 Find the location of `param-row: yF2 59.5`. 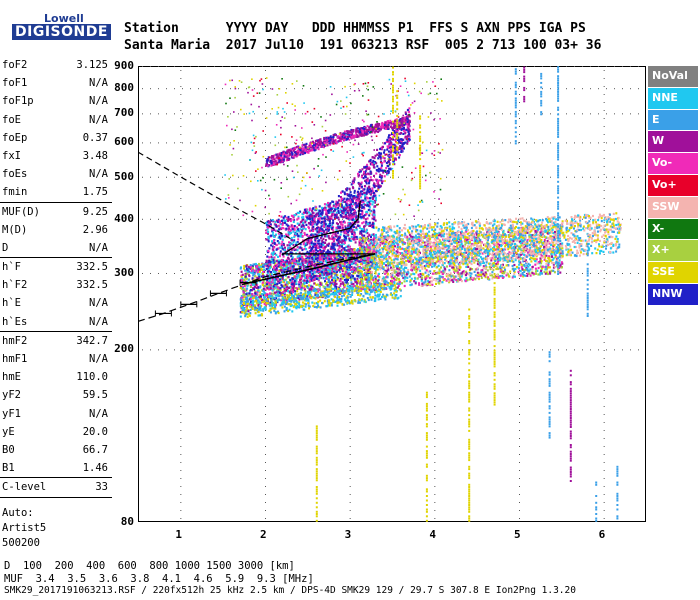

param-row: yF2 59.5 is located at coordinates (56, 395).